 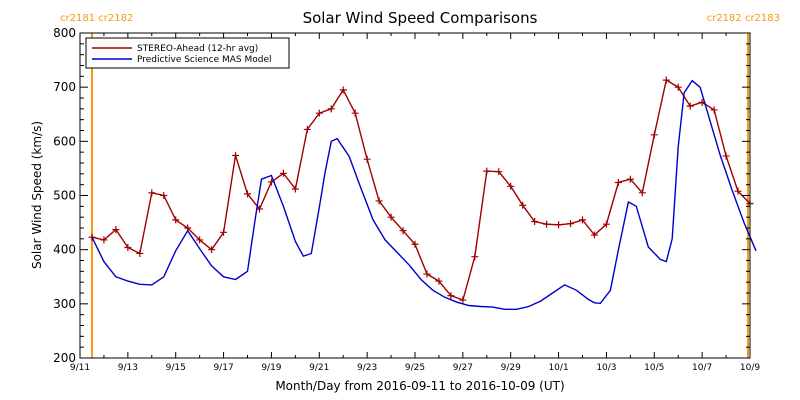 I want to click on x-tick-label-2: 9/15, so click(x=176, y=368).